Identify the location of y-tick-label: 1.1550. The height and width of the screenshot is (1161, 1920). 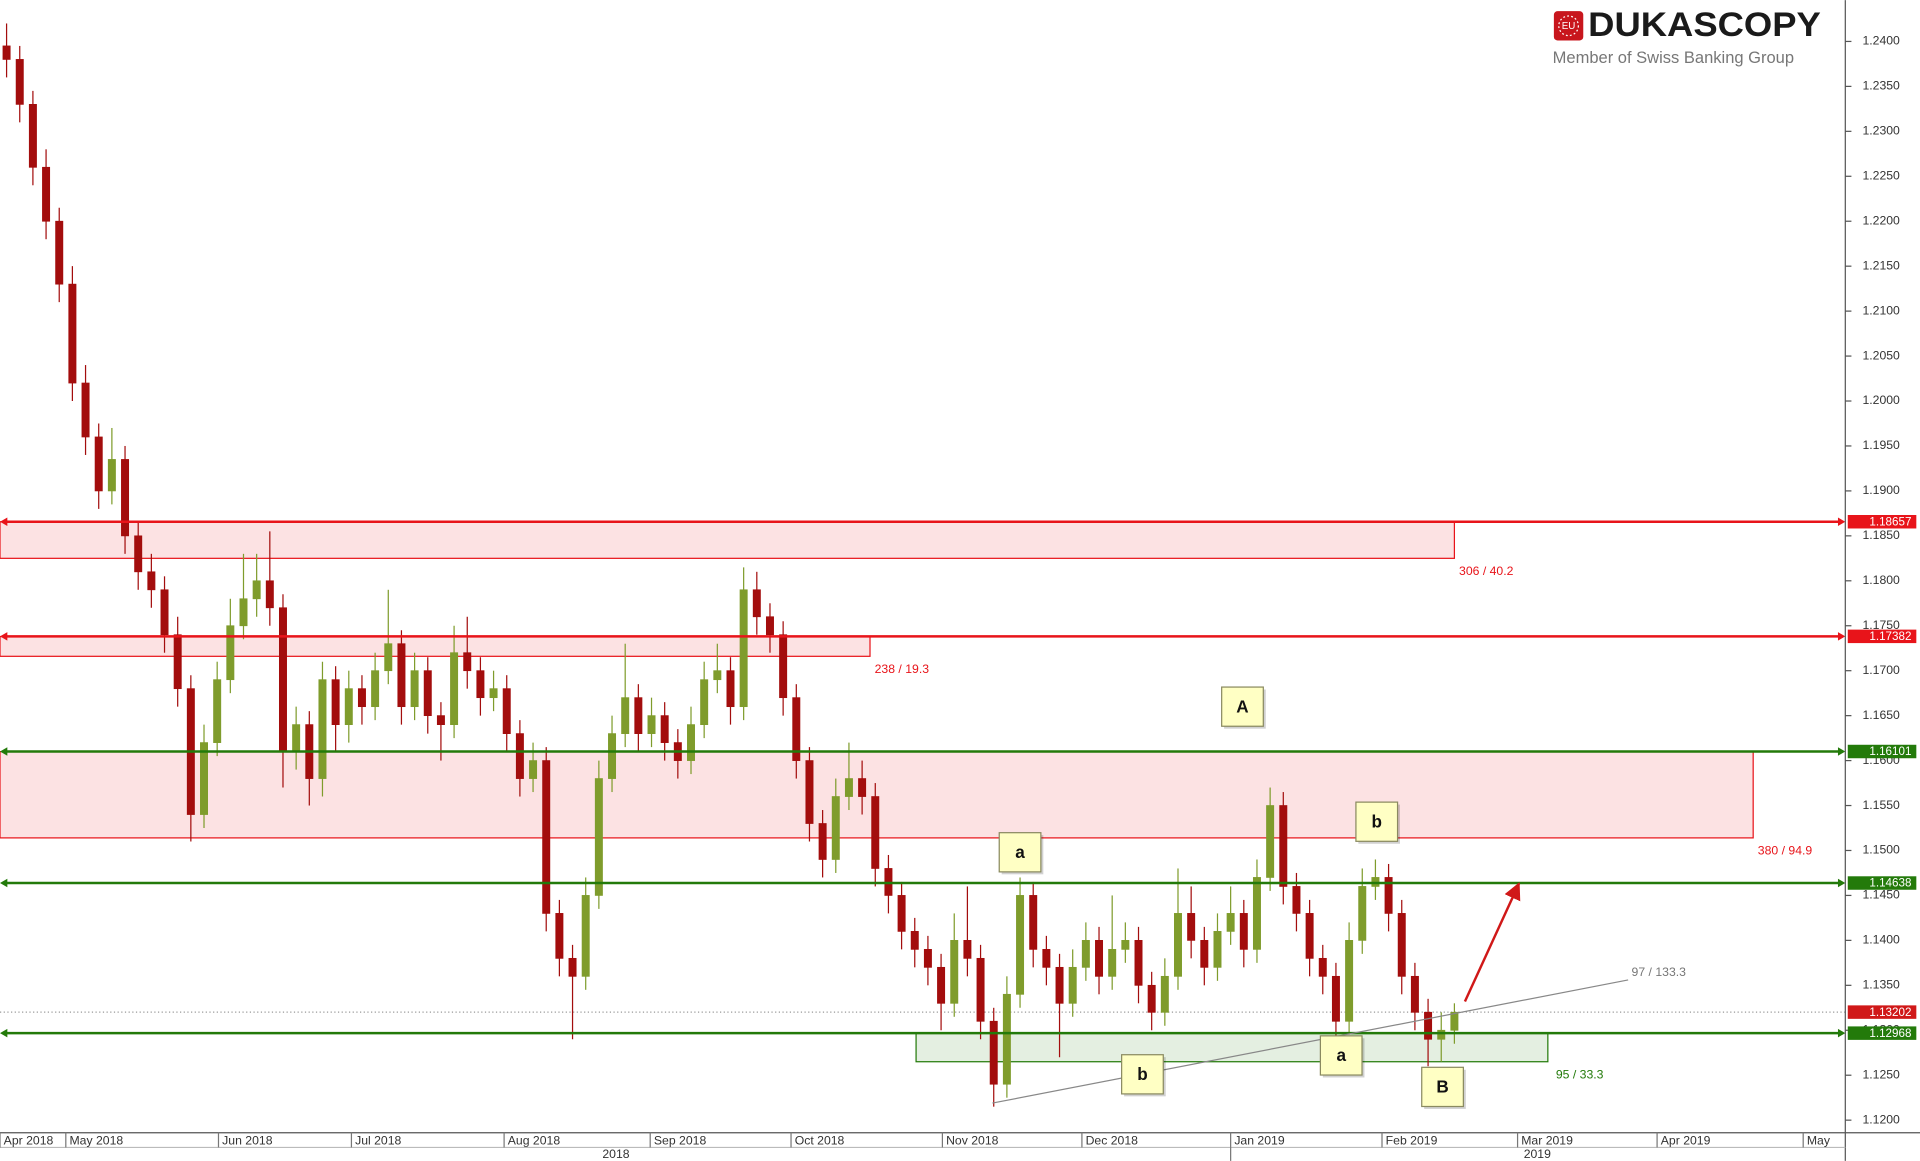
(1881, 805).